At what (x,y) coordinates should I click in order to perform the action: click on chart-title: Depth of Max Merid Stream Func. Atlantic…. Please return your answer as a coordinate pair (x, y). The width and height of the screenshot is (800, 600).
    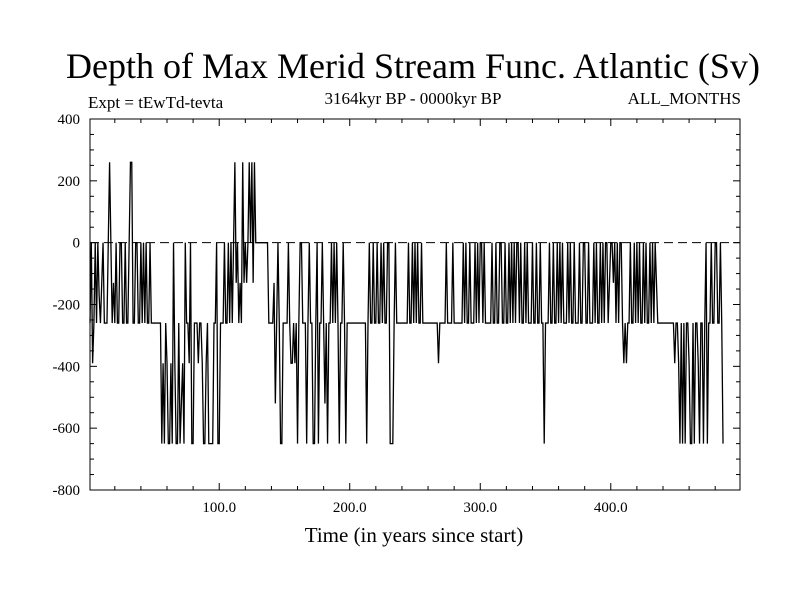
    Looking at the image, I should click on (413, 66).